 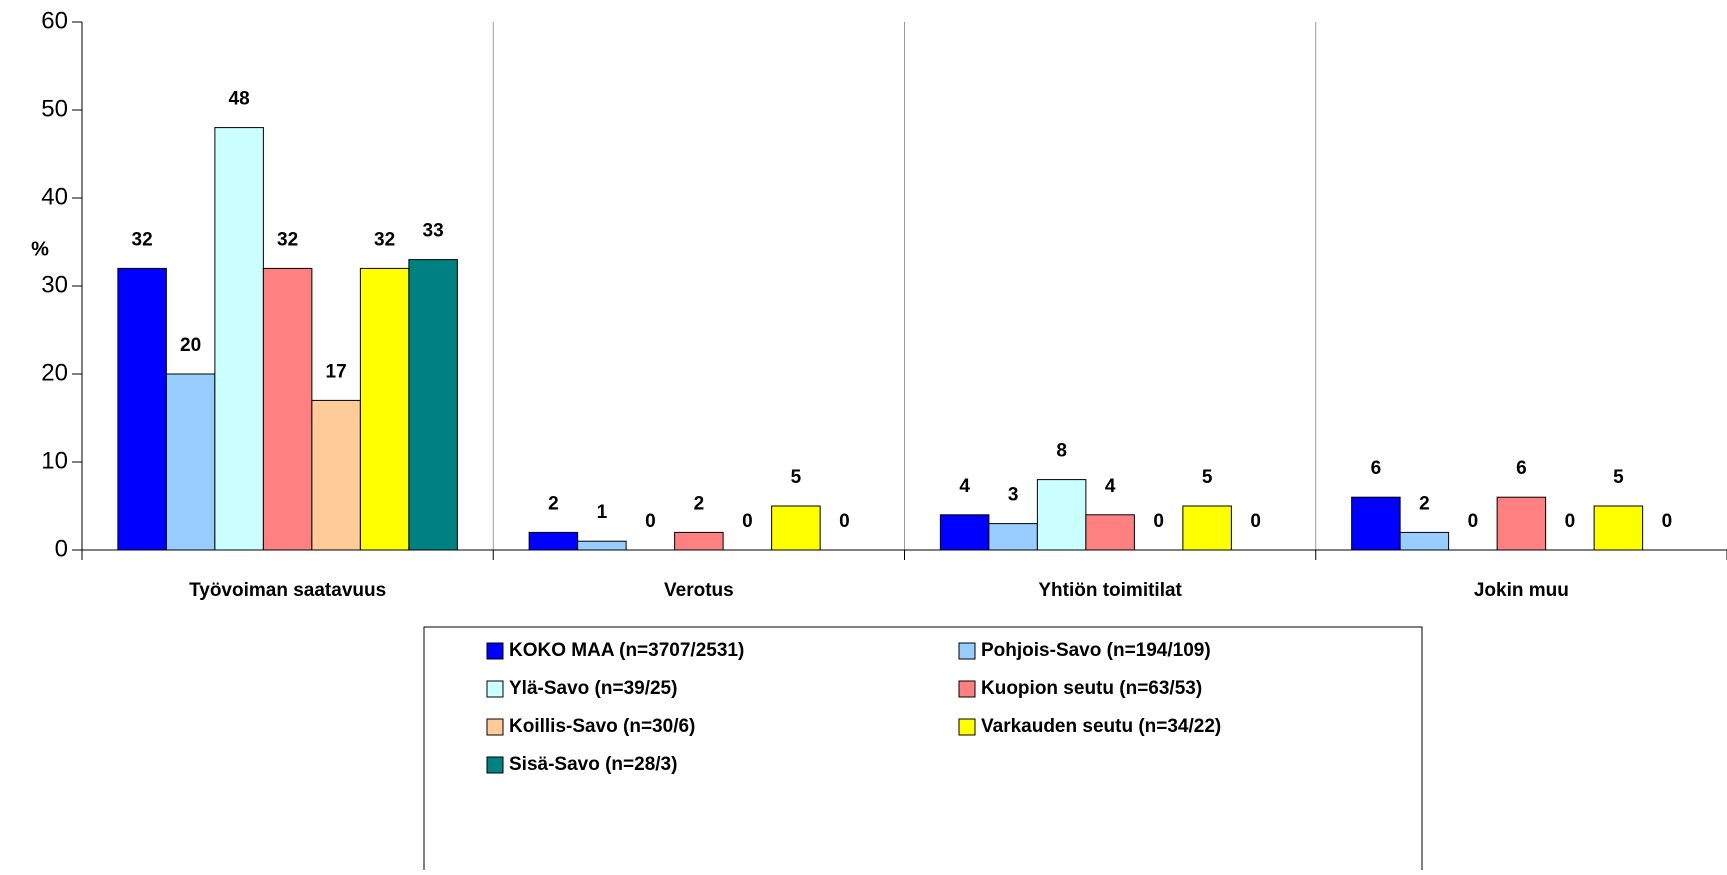 What do you see at coordinates (54, 460) in the screenshot?
I see `y-tick-label: 10` at bounding box center [54, 460].